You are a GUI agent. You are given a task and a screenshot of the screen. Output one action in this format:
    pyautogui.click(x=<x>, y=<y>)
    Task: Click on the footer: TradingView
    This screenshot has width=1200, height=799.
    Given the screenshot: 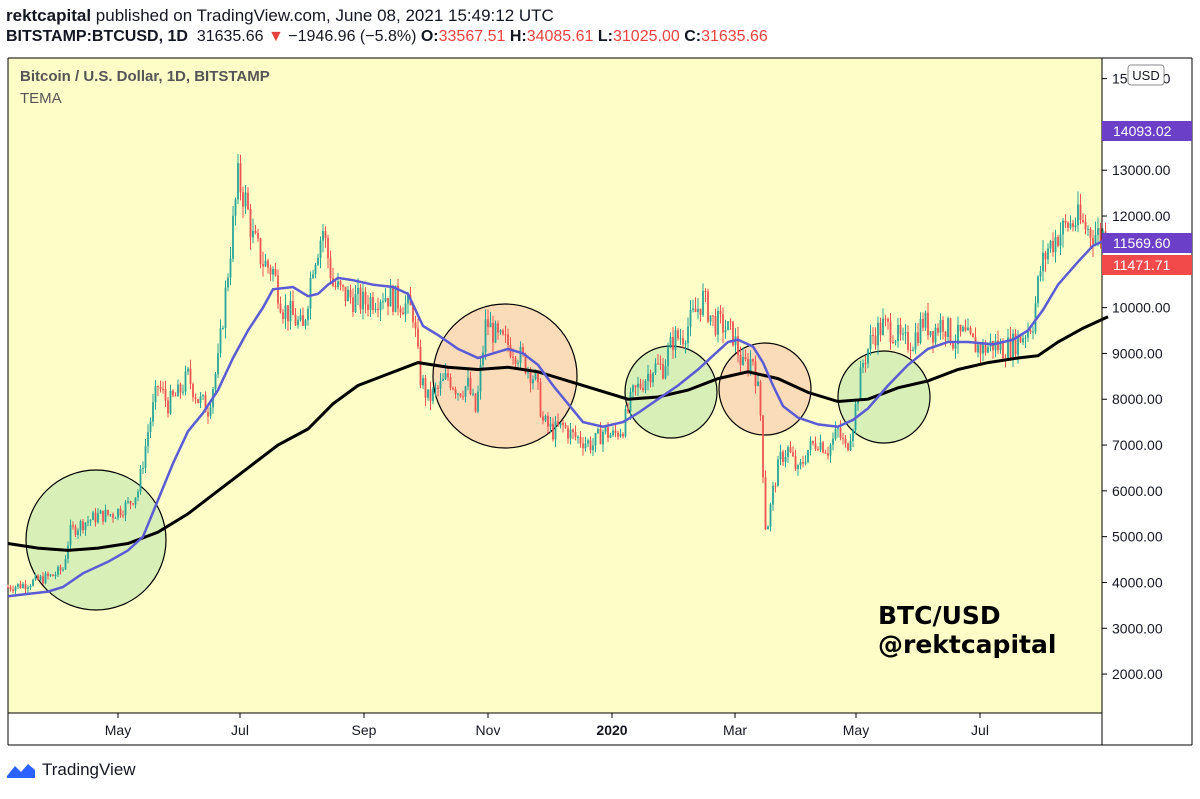 What is the action you would take?
    pyautogui.click(x=71, y=770)
    